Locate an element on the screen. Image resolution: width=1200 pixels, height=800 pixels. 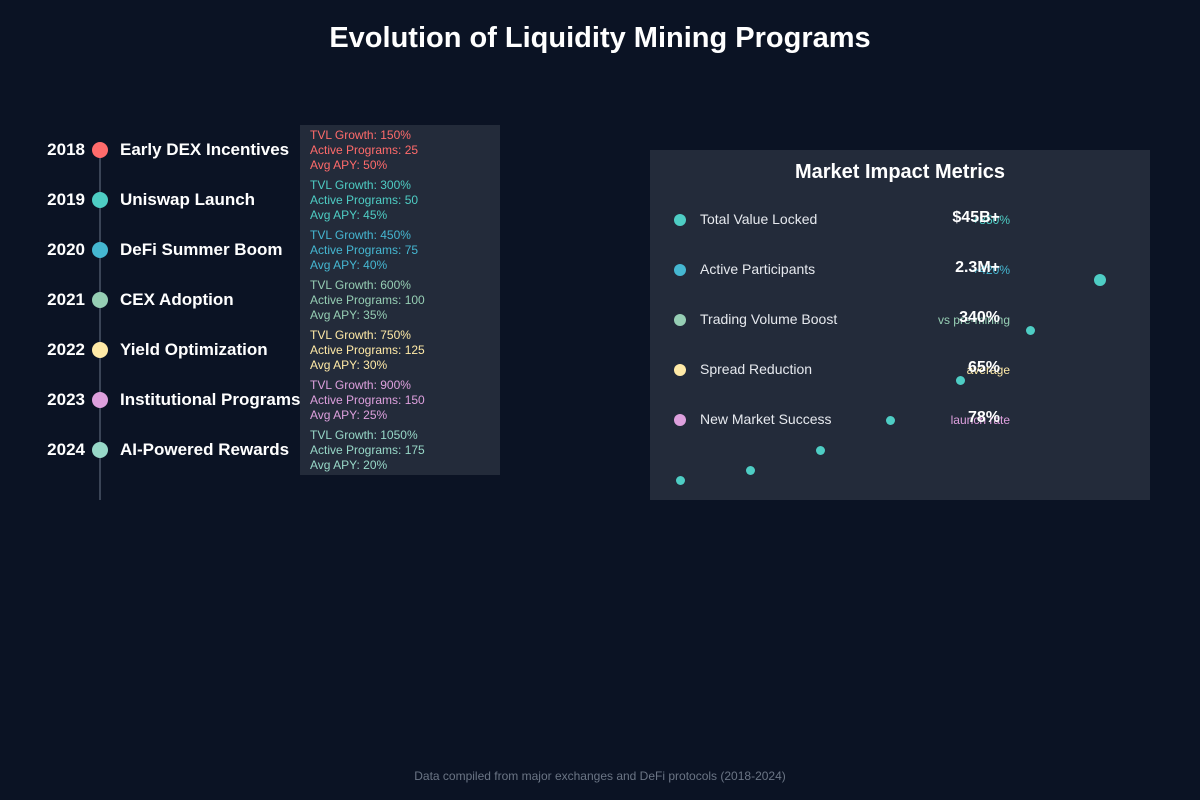
metric-note: launch rate is located at coordinates (980, 420).